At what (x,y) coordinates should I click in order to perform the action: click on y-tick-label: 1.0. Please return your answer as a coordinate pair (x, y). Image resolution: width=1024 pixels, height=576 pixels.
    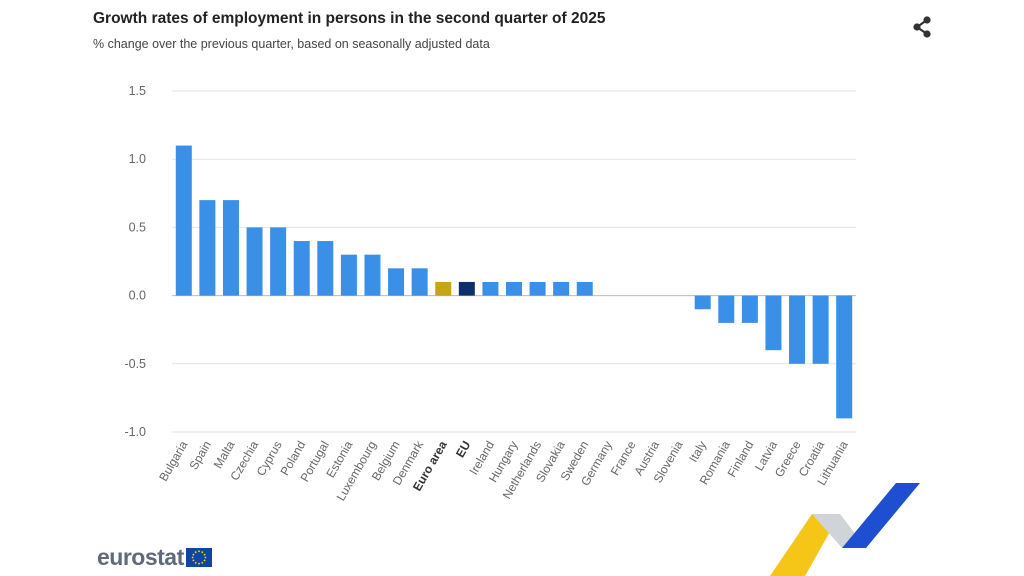
    Looking at the image, I should click on (137, 159).